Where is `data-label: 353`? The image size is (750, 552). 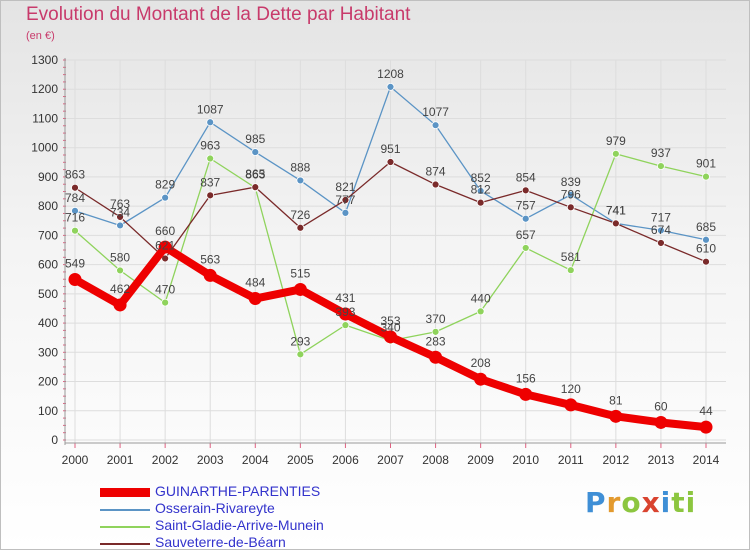 data-label: 353 is located at coordinates (390, 321).